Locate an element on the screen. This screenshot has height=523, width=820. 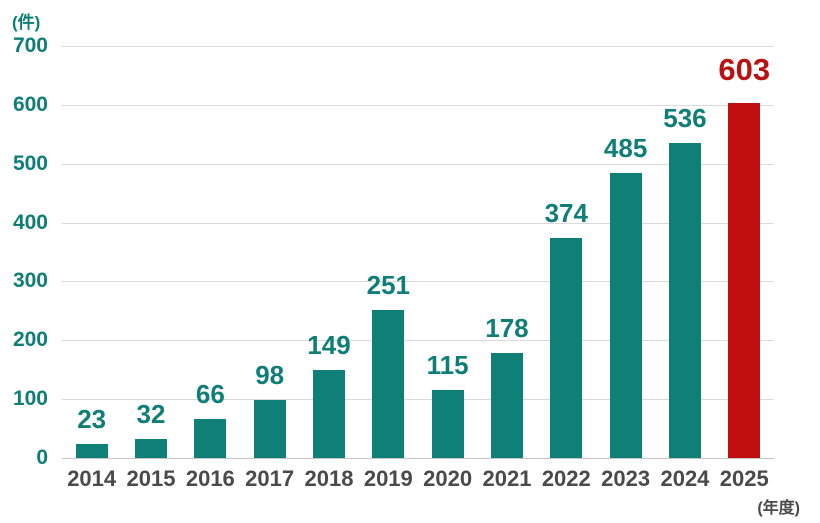
x-tick-label: 2022 is located at coordinates (566, 478).